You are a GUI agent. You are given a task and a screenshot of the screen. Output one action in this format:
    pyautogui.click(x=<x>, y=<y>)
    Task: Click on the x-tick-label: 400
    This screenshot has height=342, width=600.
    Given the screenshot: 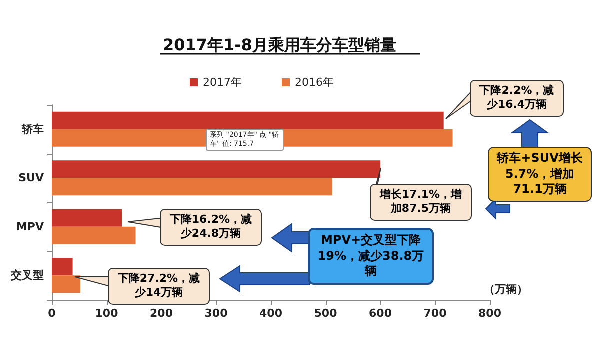 What is the action you would take?
    pyautogui.click(x=271, y=313)
    